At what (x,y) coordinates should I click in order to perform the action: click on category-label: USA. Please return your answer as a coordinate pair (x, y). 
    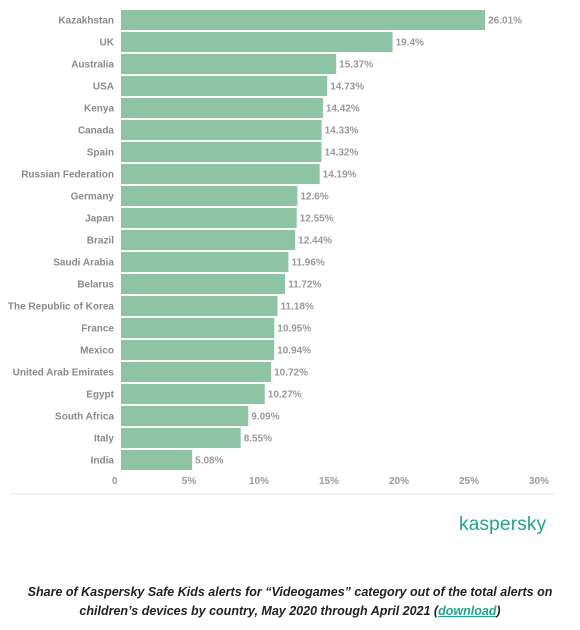
    Looking at the image, I should click on (103, 87).